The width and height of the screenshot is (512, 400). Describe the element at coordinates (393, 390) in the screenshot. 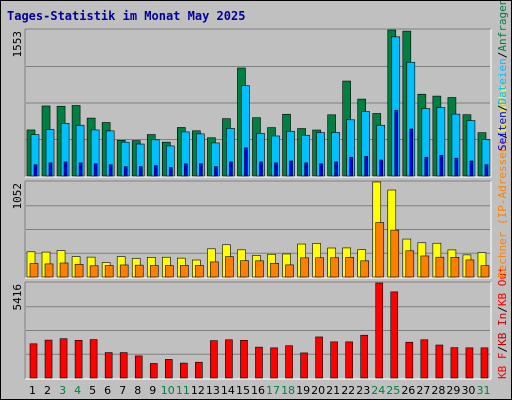

I see `x-tick-label: 25` at that location.